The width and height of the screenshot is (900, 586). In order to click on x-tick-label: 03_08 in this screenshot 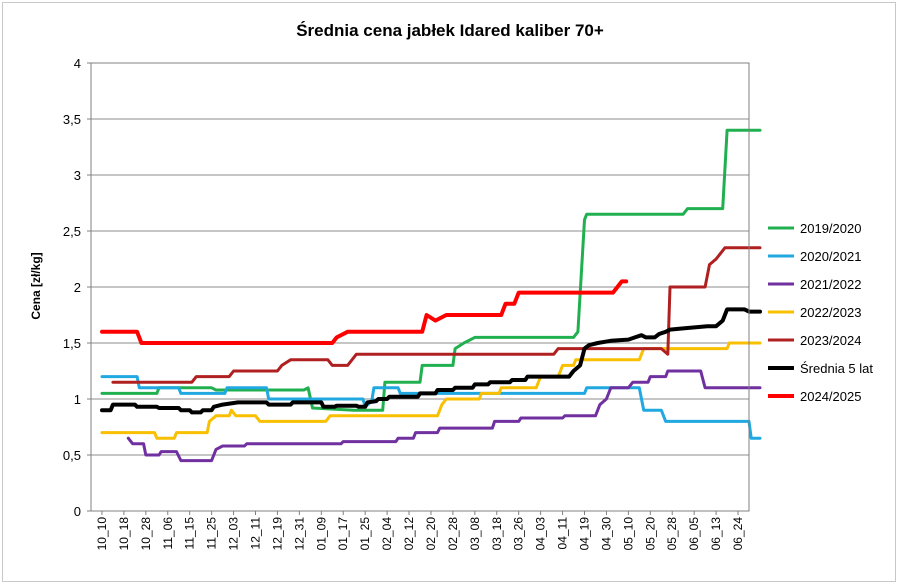, I will do `click(475, 534)`.